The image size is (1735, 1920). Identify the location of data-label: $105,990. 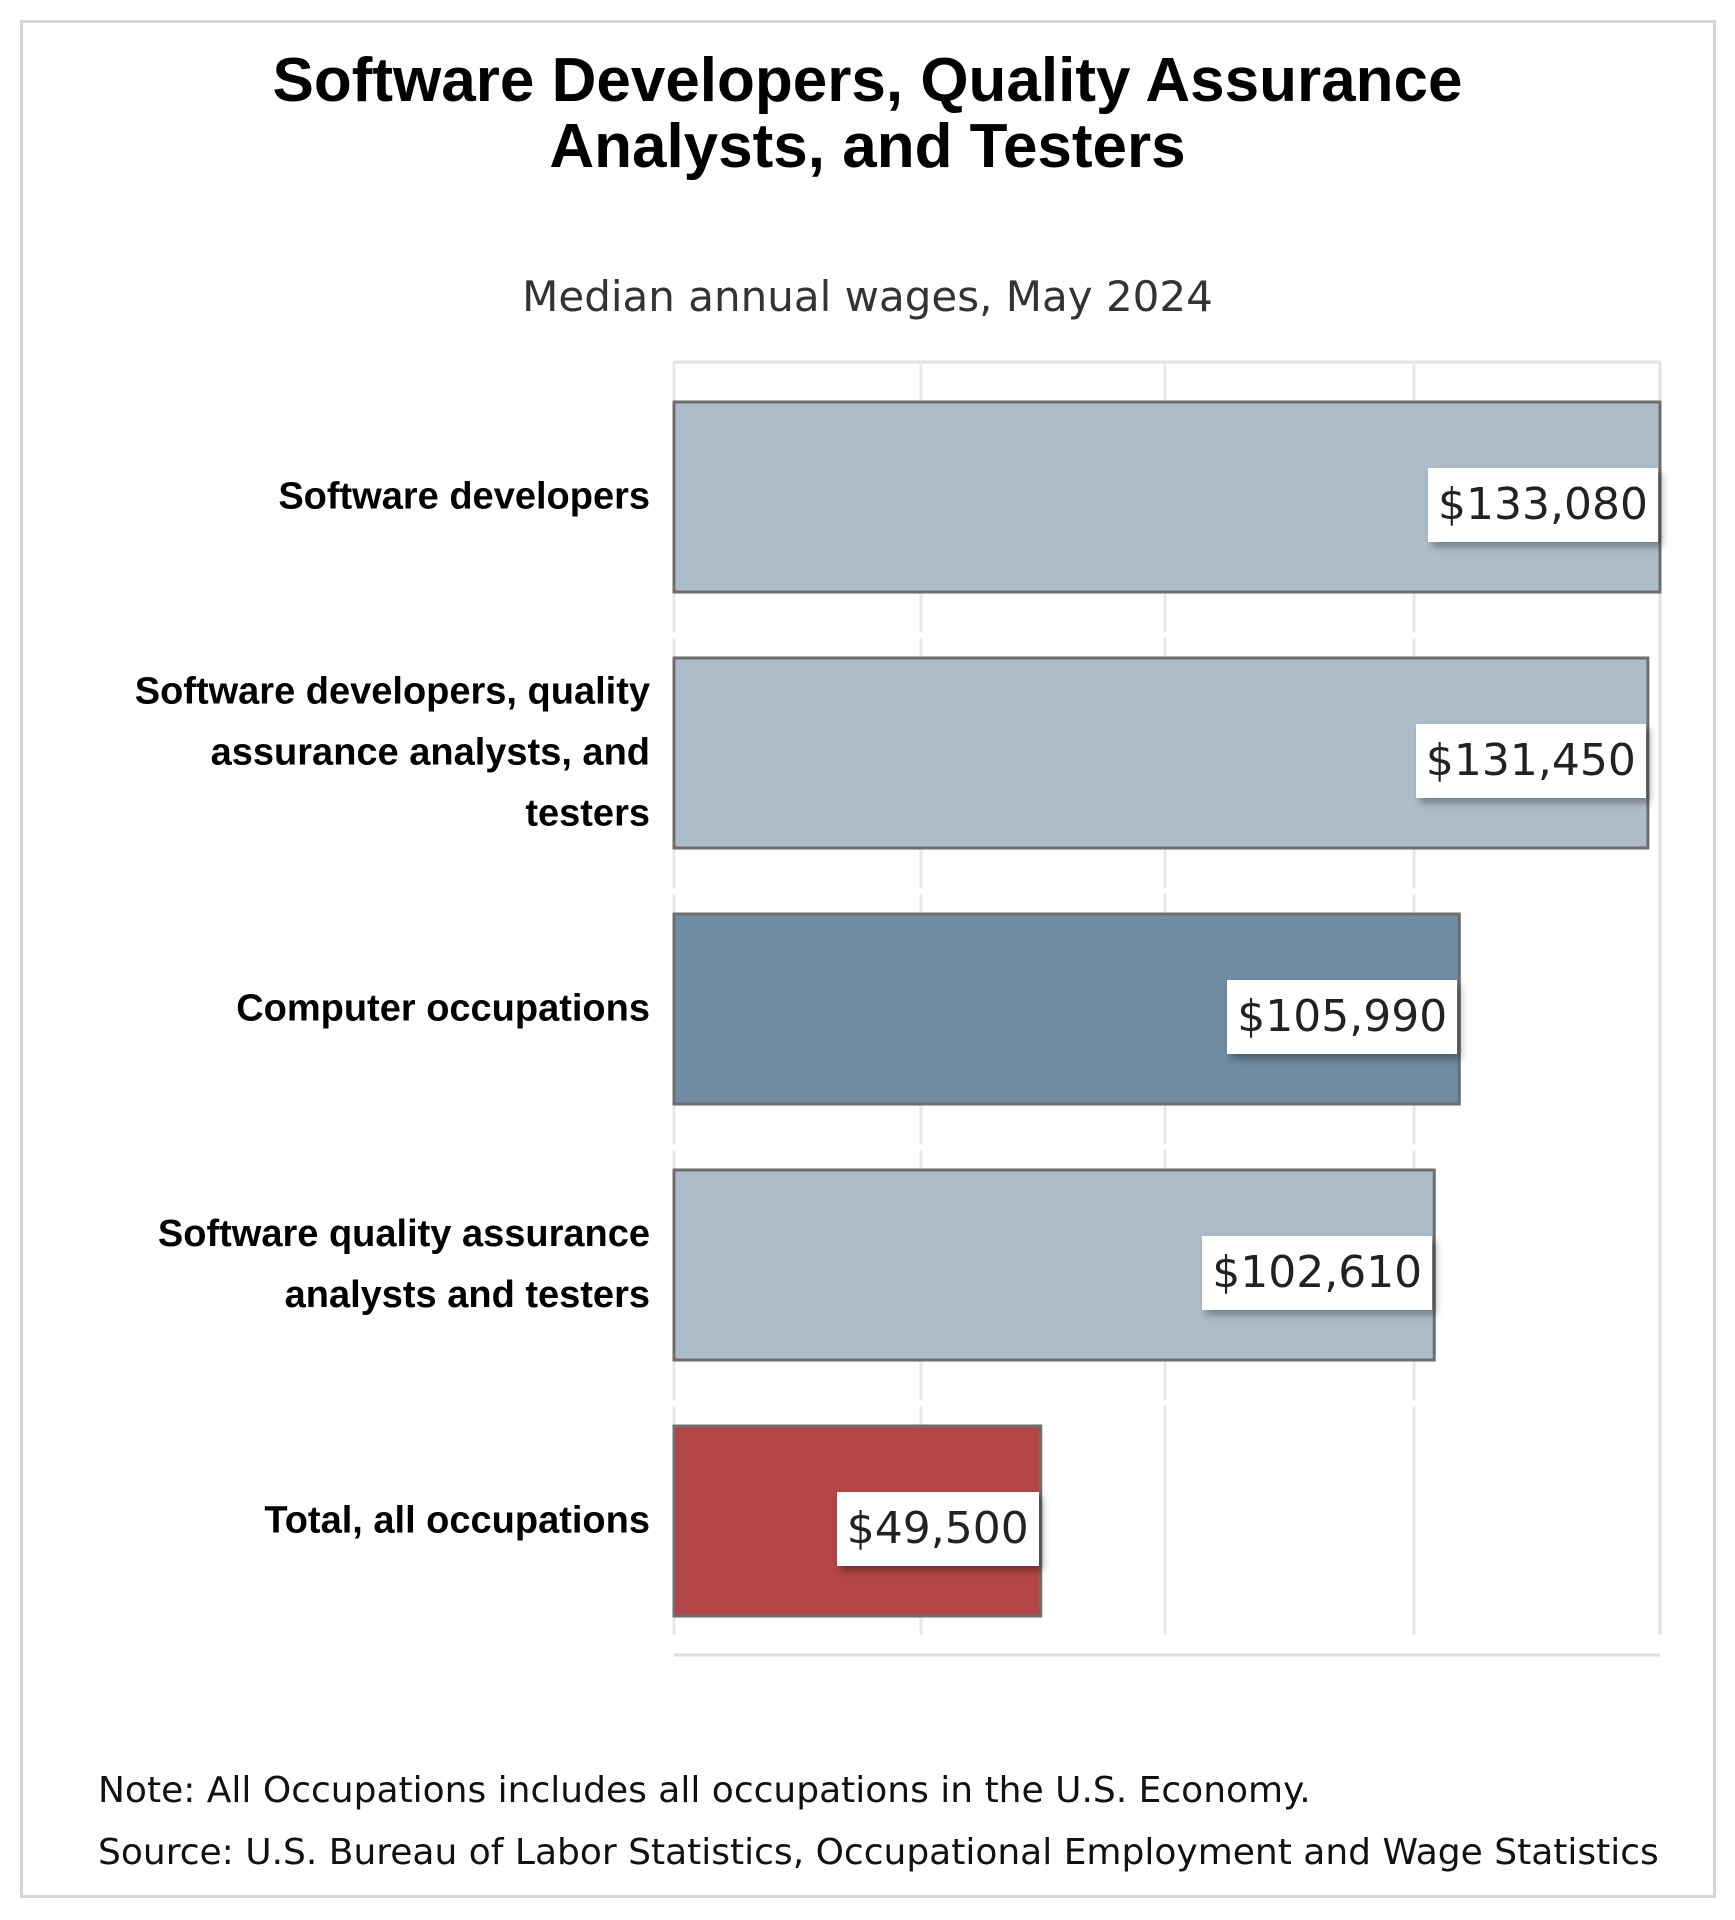
(1342, 1017).